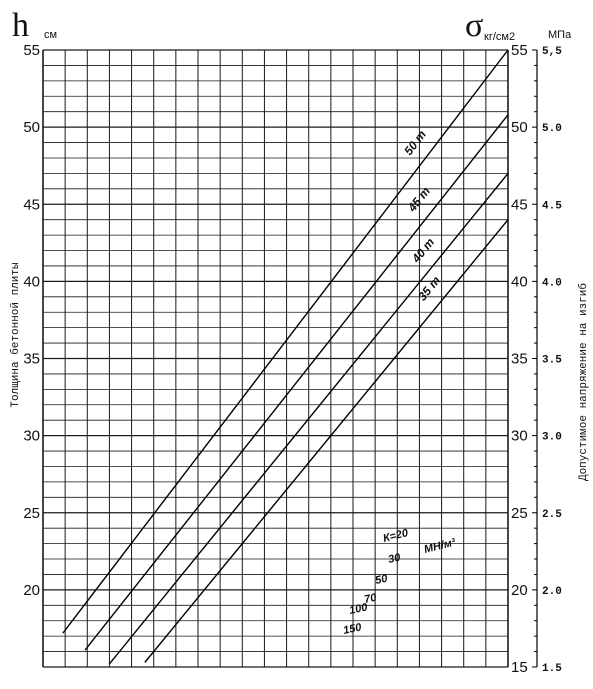  What do you see at coordinates (552, 52) in the screenshot?
I see `mpa-tick-label: 5,5` at bounding box center [552, 52].